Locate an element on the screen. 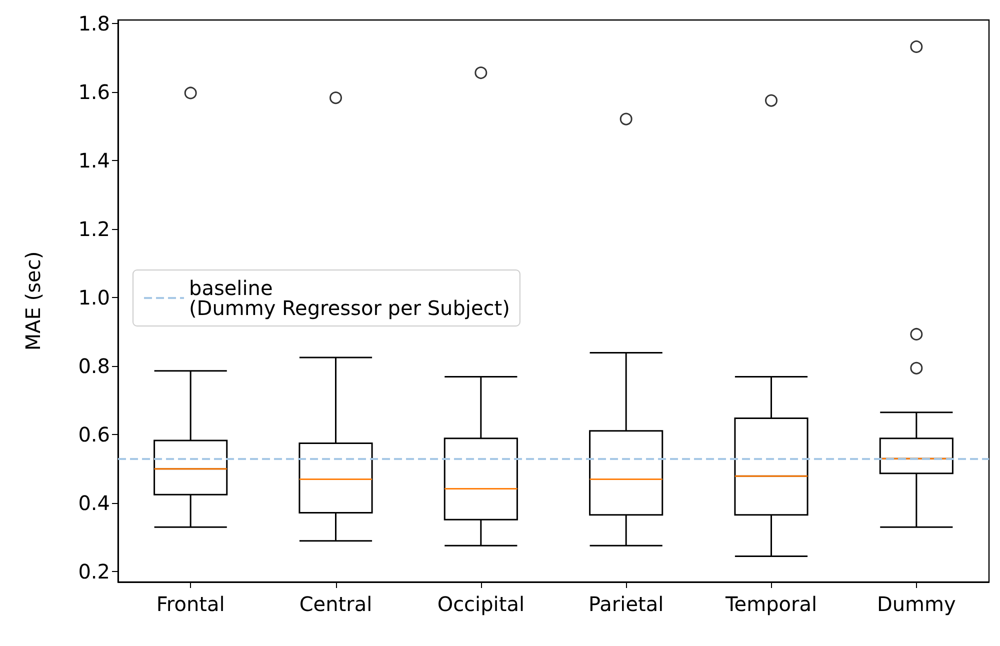 This screenshot has width=1000, height=646. y-tick-label: 1.4 is located at coordinates (94, 160).